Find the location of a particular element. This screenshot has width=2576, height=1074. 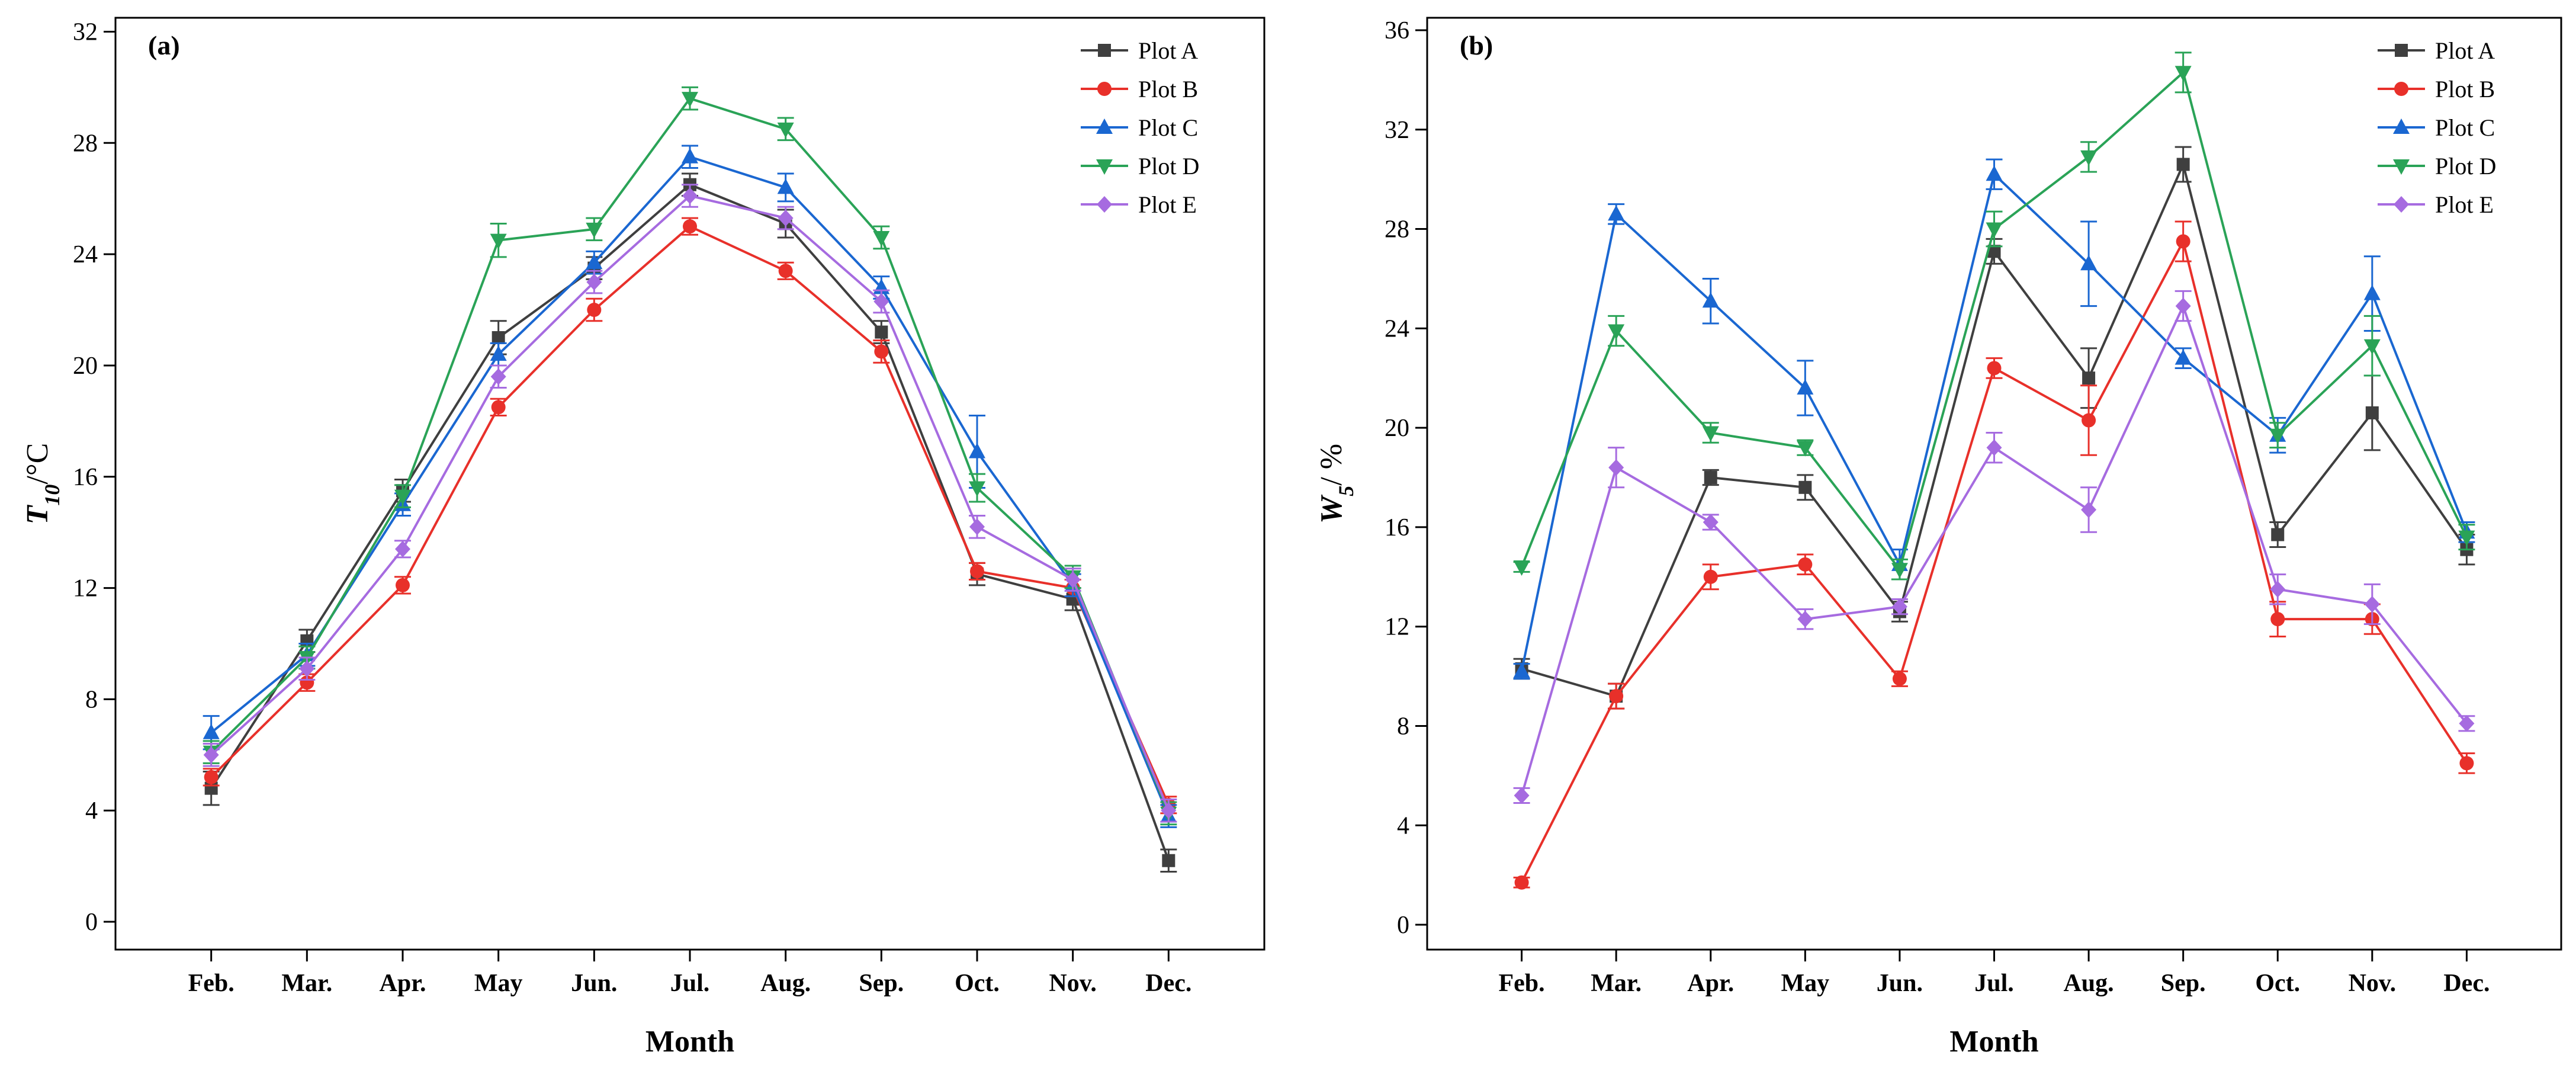

legend-label: Plot D is located at coordinates (2465, 166).